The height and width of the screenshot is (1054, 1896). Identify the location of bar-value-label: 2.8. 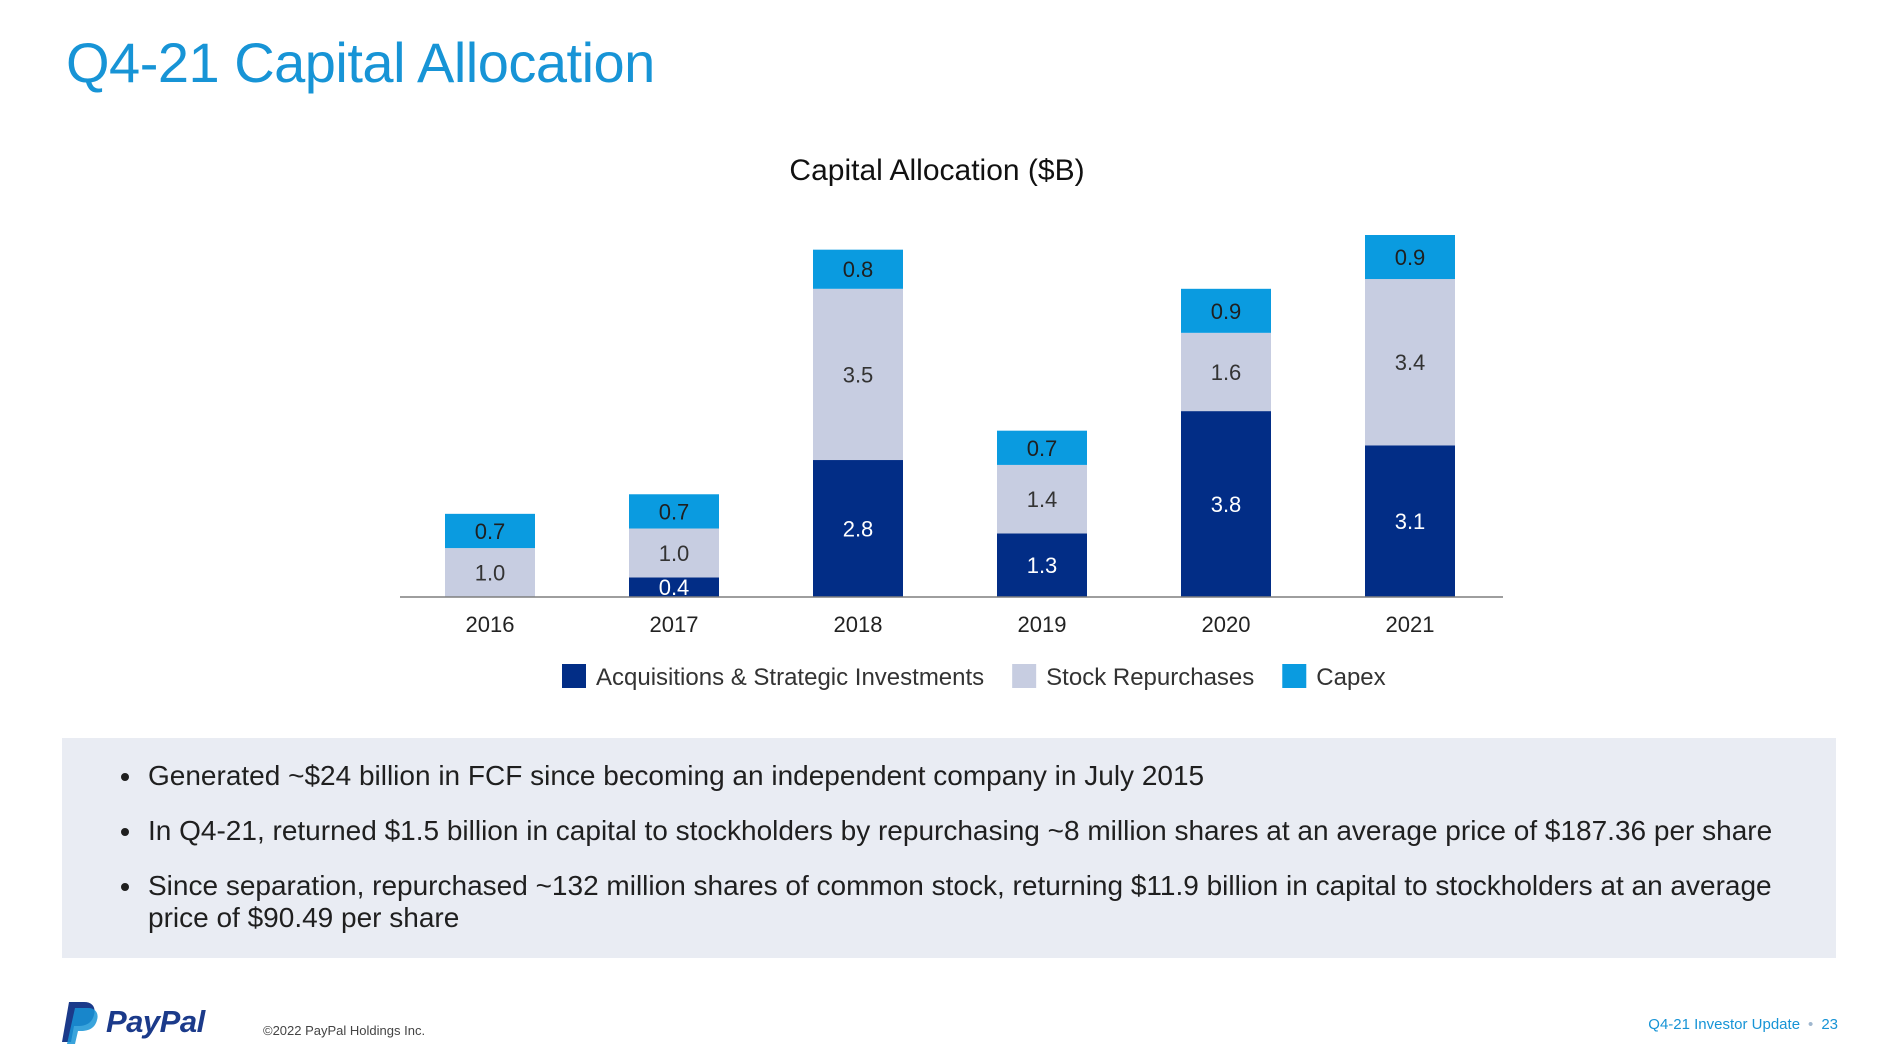
(858, 529).